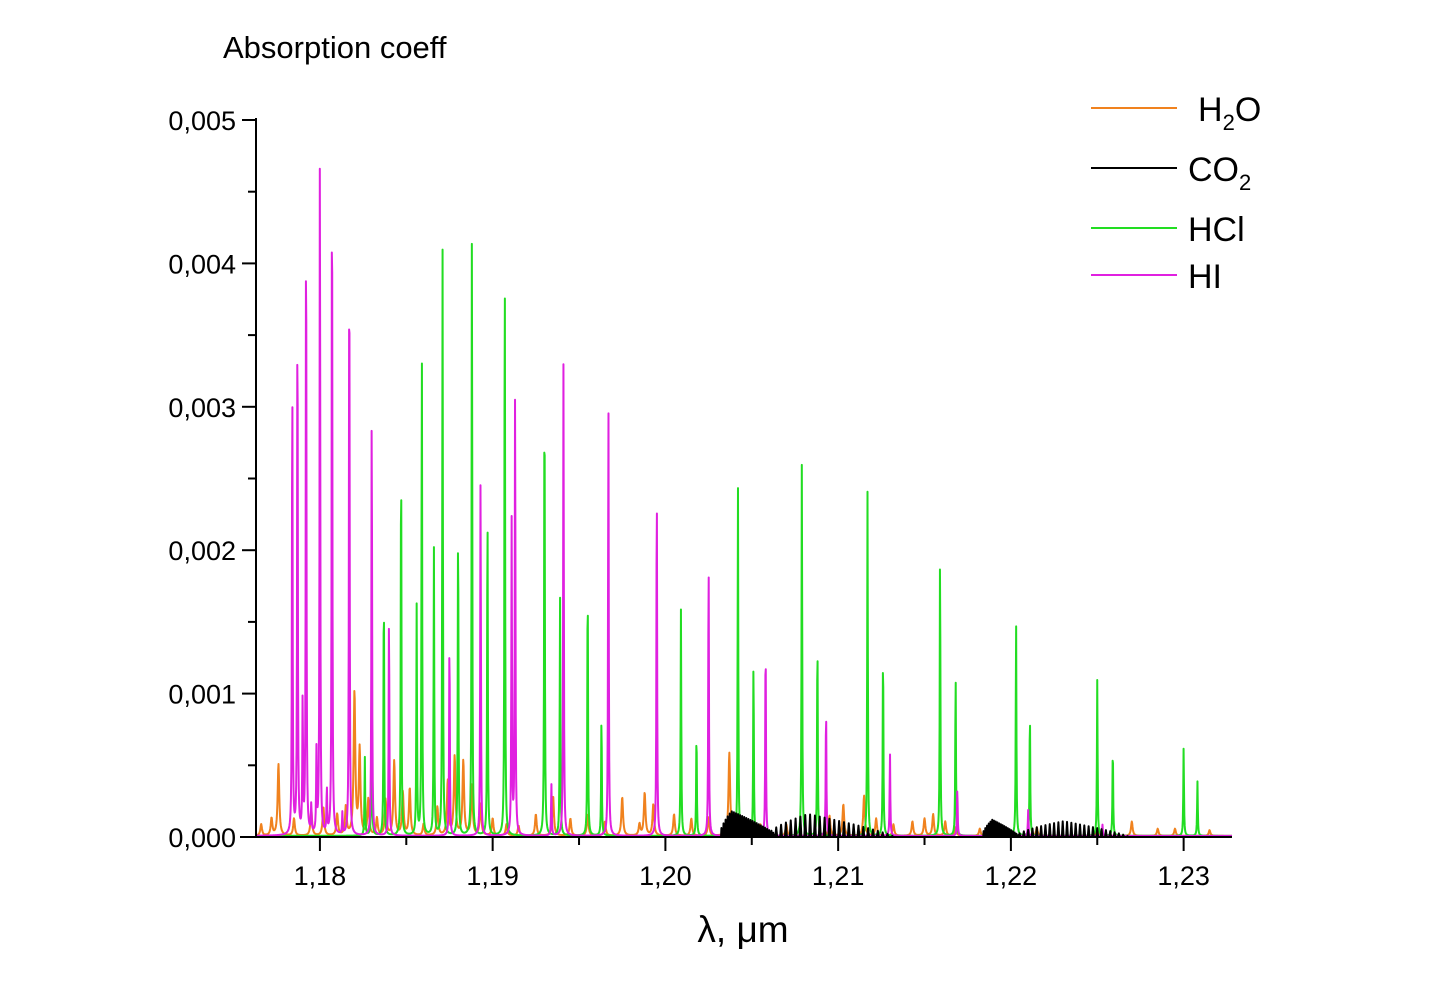  I want to click on y-tick-label: 0,003, so click(202, 408).